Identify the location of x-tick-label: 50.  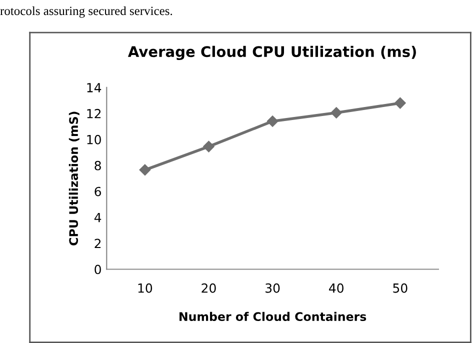
(400, 288).